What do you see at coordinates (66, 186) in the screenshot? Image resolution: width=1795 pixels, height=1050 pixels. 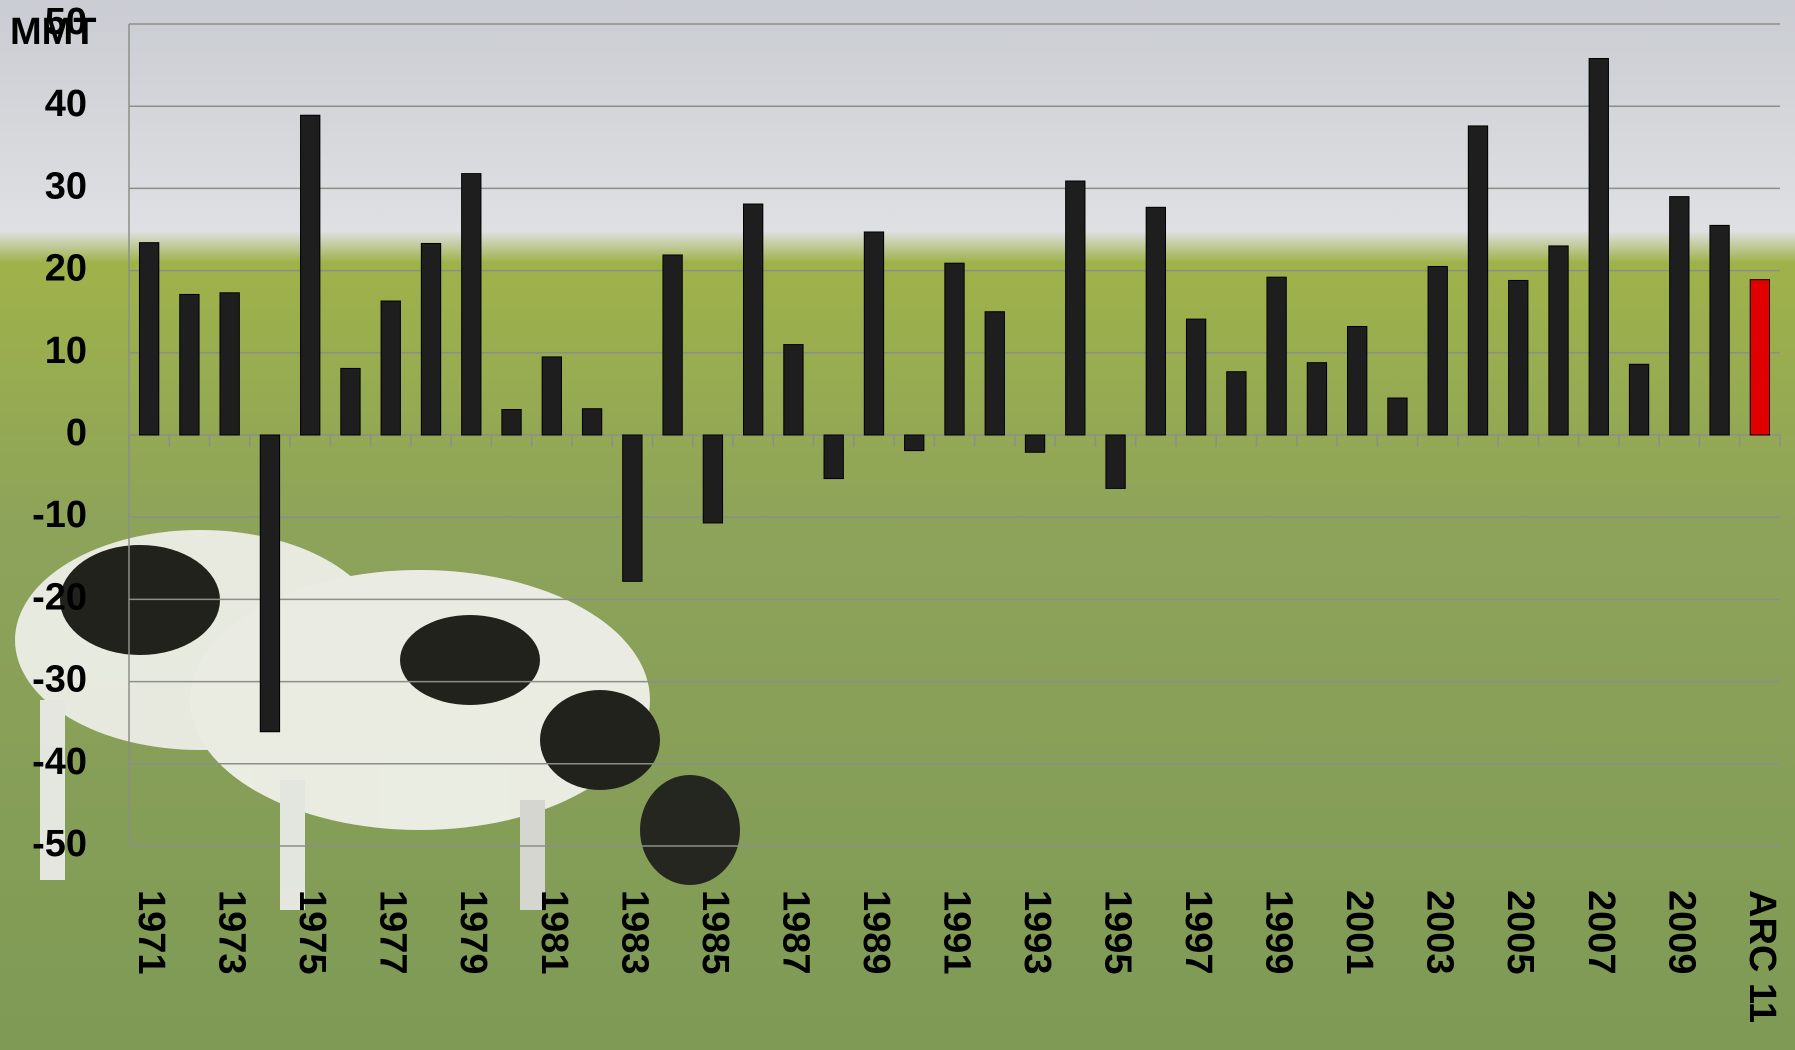 I see `y-tick-label: 30` at bounding box center [66, 186].